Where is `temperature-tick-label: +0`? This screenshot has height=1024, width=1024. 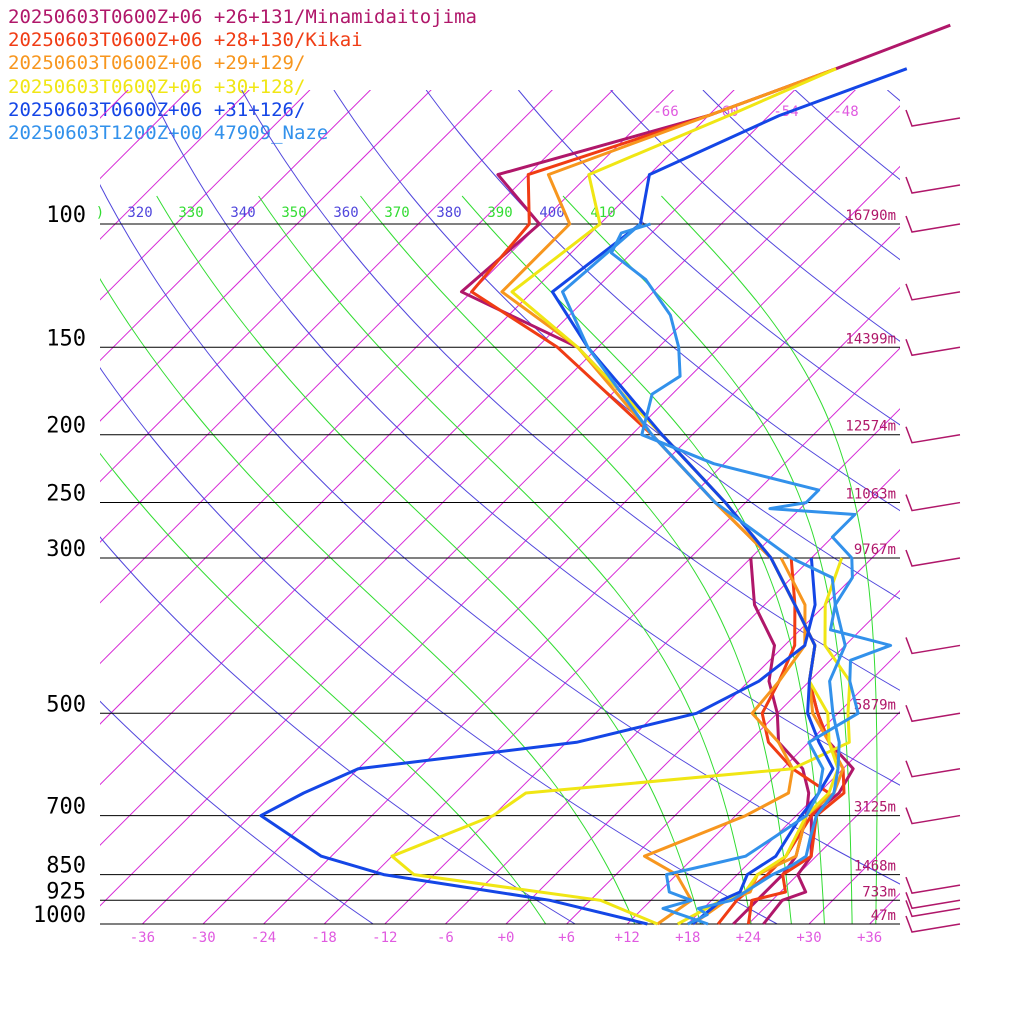 temperature-tick-label: +0 is located at coordinates (506, 938).